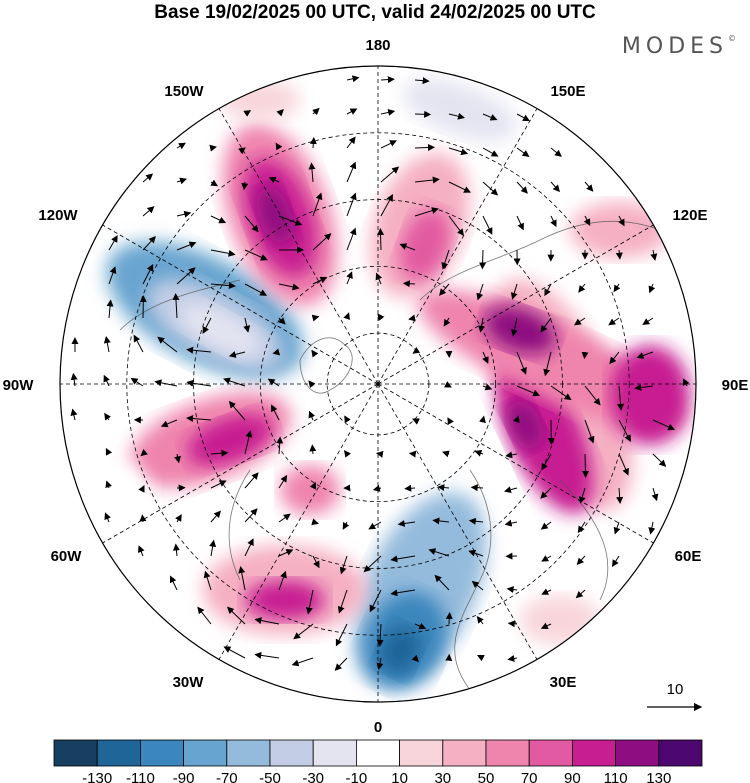 This screenshot has height=783, width=750. What do you see at coordinates (567, 91) in the screenshot?
I see `longitude-label-150E: 150E` at bounding box center [567, 91].